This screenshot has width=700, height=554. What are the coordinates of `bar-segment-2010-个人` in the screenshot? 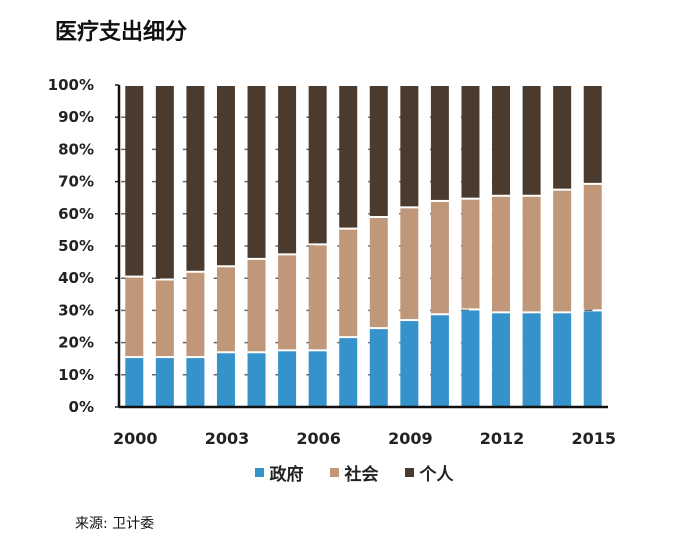 It's located at (439, 143).